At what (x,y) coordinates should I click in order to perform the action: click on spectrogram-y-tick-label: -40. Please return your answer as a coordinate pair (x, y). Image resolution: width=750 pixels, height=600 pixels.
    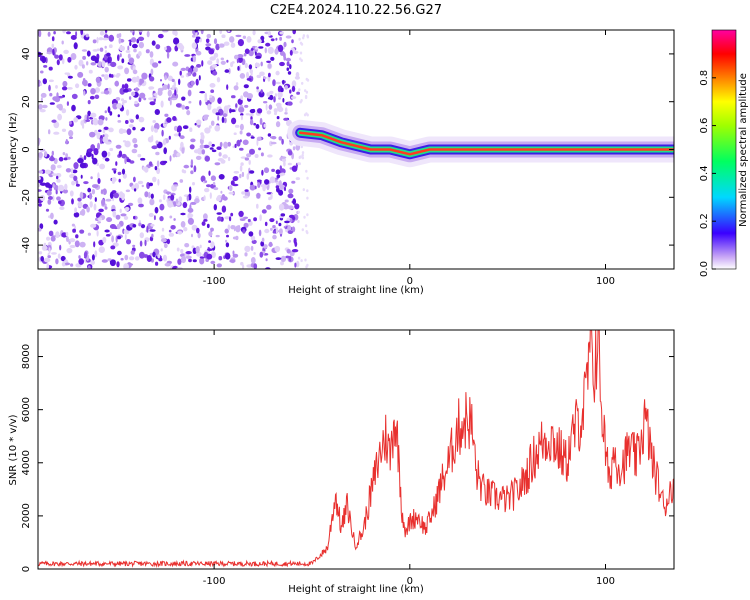
    Looking at the image, I should click on (26, 245).